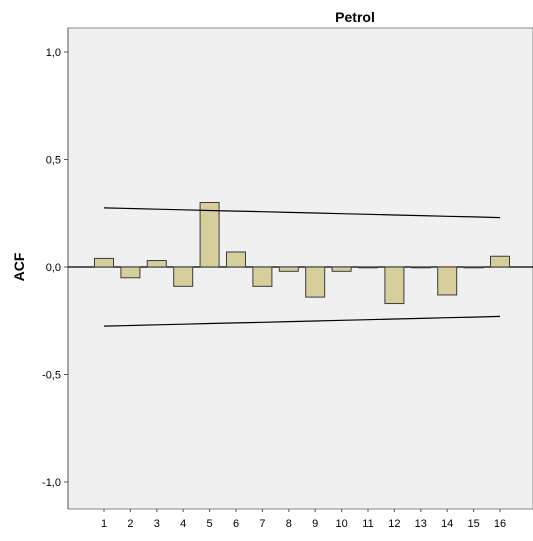 The height and width of the screenshot is (541, 533). Describe the element at coordinates (157, 524) in the screenshot. I see `x-tick-label: 3` at that location.